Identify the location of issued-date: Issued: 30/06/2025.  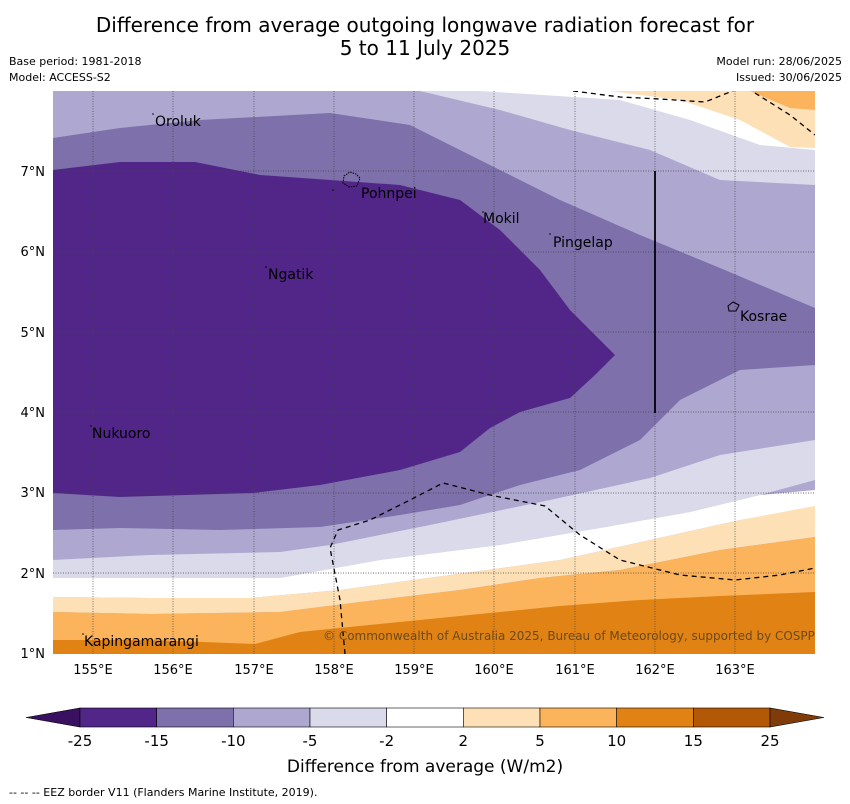
(788, 77).